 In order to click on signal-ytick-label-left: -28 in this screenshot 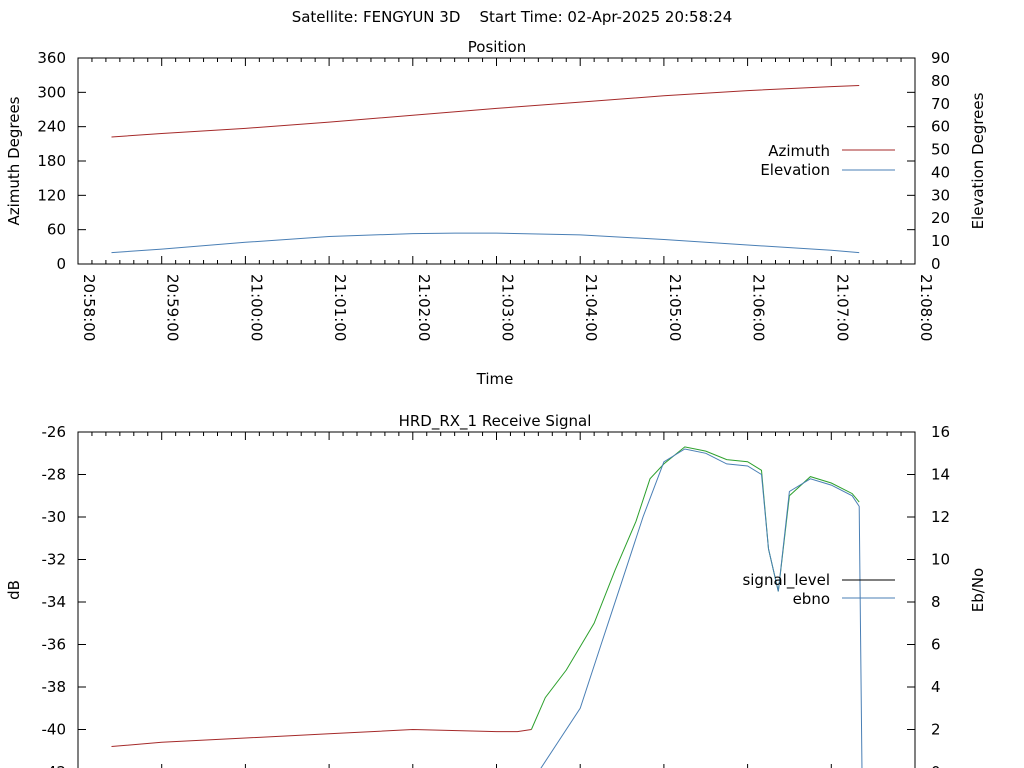, I will do `click(54, 475)`.